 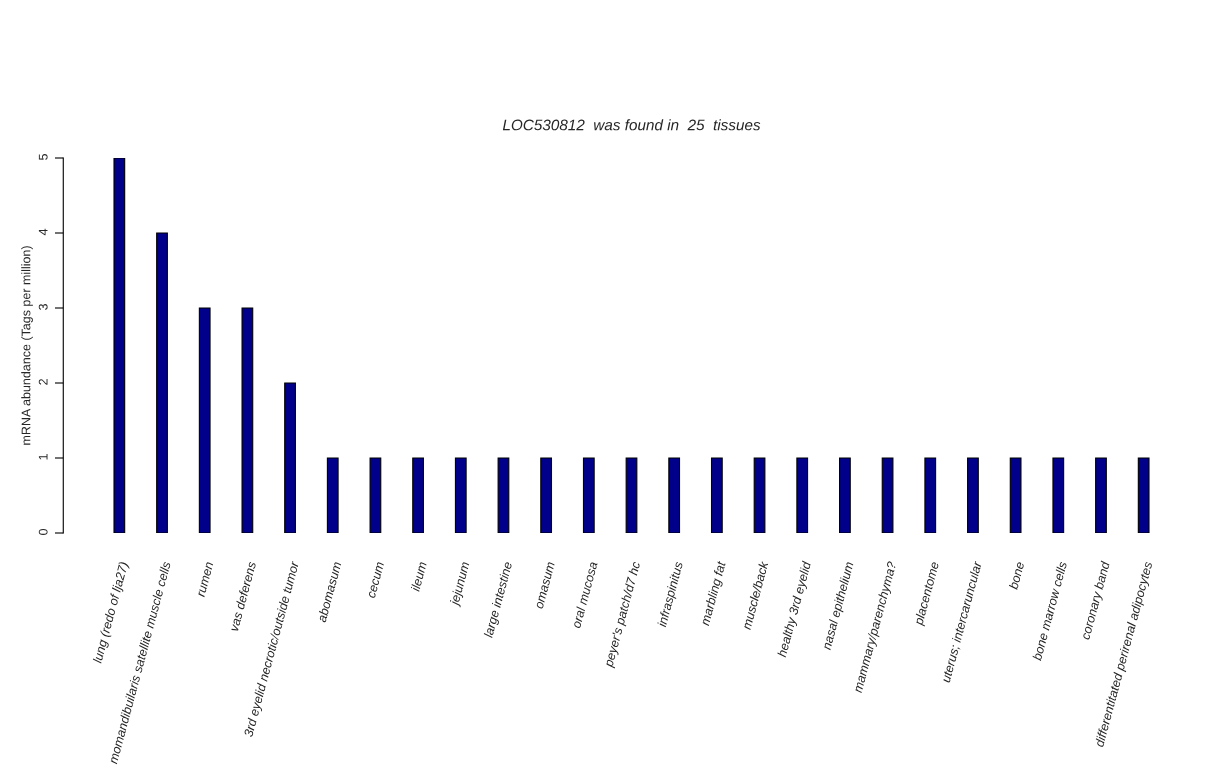 What do you see at coordinates (27, 345) in the screenshot?
I see `y-axis-title: mRNA abundance (Tags per million)` at bounding box center [27, 345].